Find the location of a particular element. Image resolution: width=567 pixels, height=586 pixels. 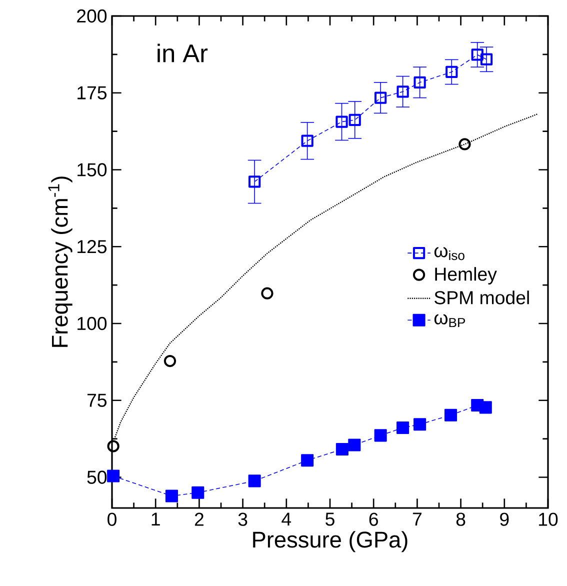

y-tick-label: 75 is located at coordinates (96, 400).